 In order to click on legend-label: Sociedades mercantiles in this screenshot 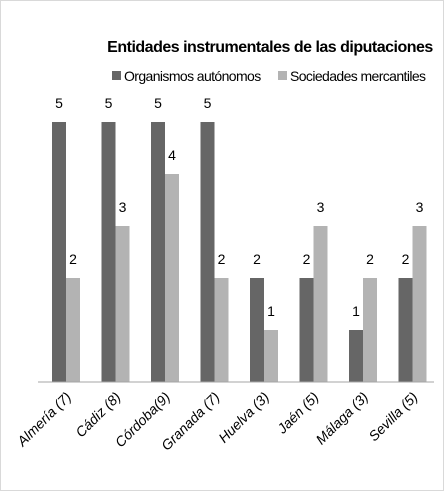, I will do `click(358, 76)`.